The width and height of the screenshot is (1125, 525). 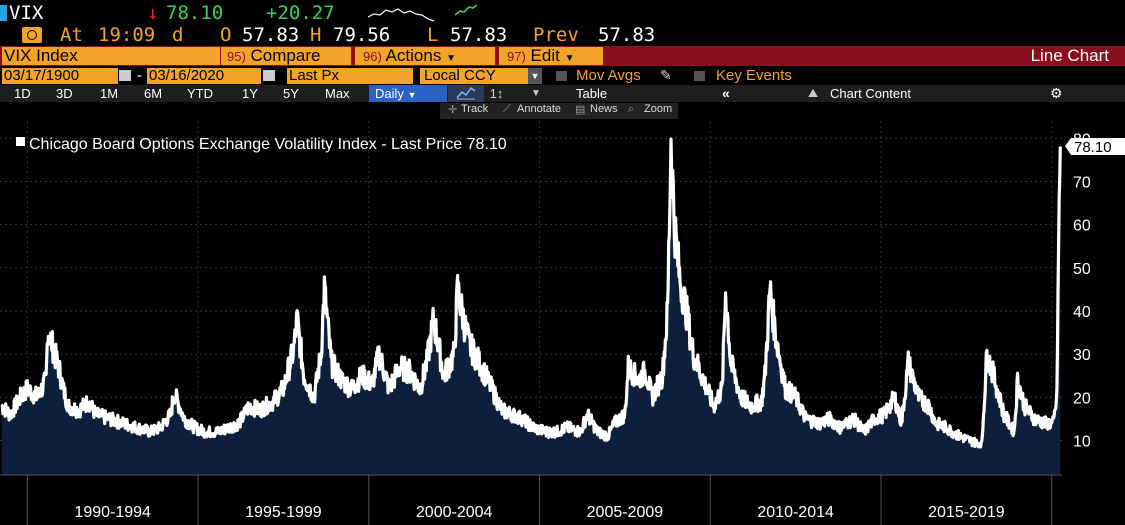 I want to click on chart-content-icon: ⛰, so click(x=813, y=93).